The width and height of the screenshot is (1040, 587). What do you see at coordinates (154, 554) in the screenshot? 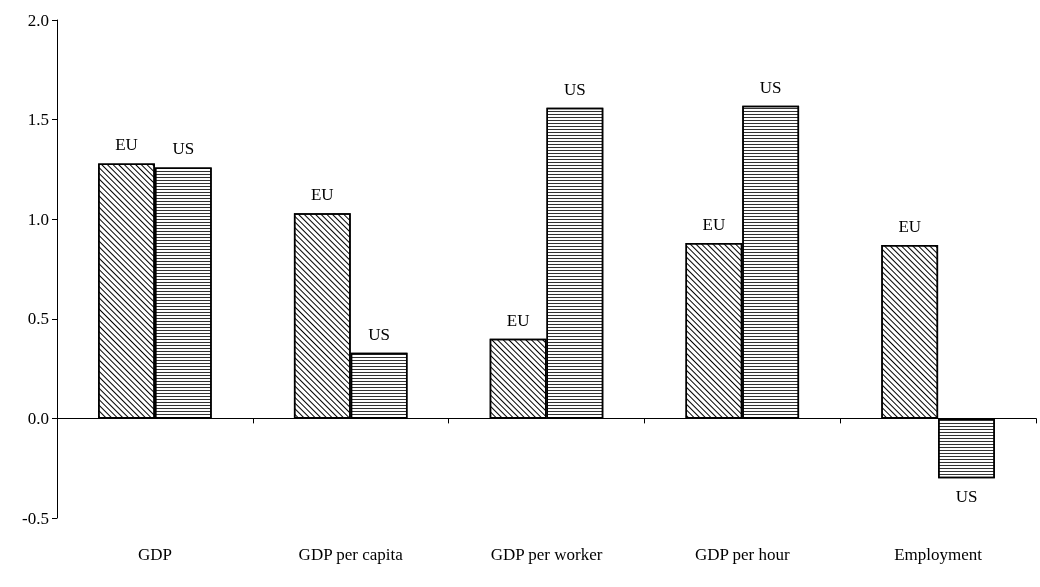
I see `x-tick-label: GDP` at bounding box center [154, 554].